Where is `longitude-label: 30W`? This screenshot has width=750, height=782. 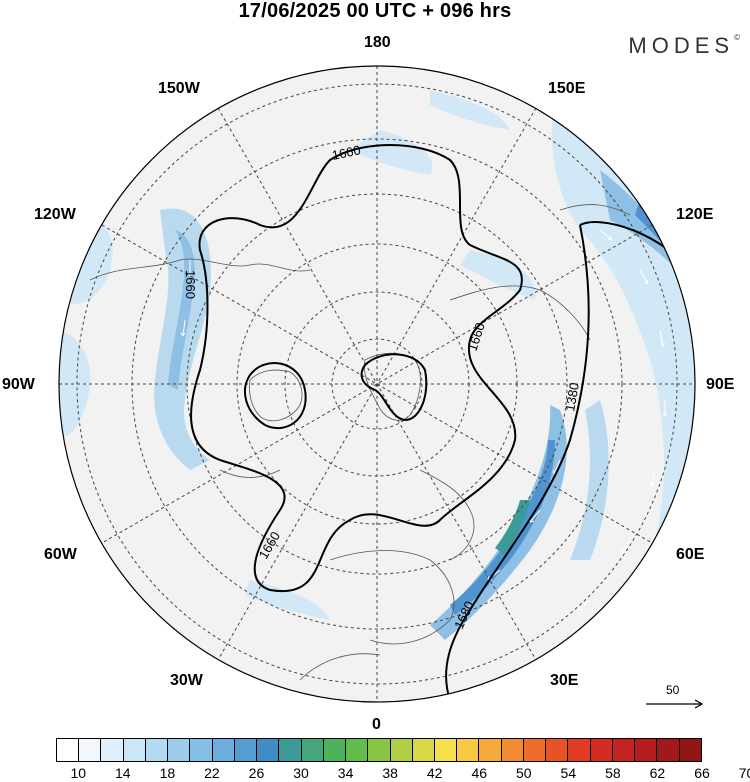 longitude-label: 30W is located at coordinates (186, 680).